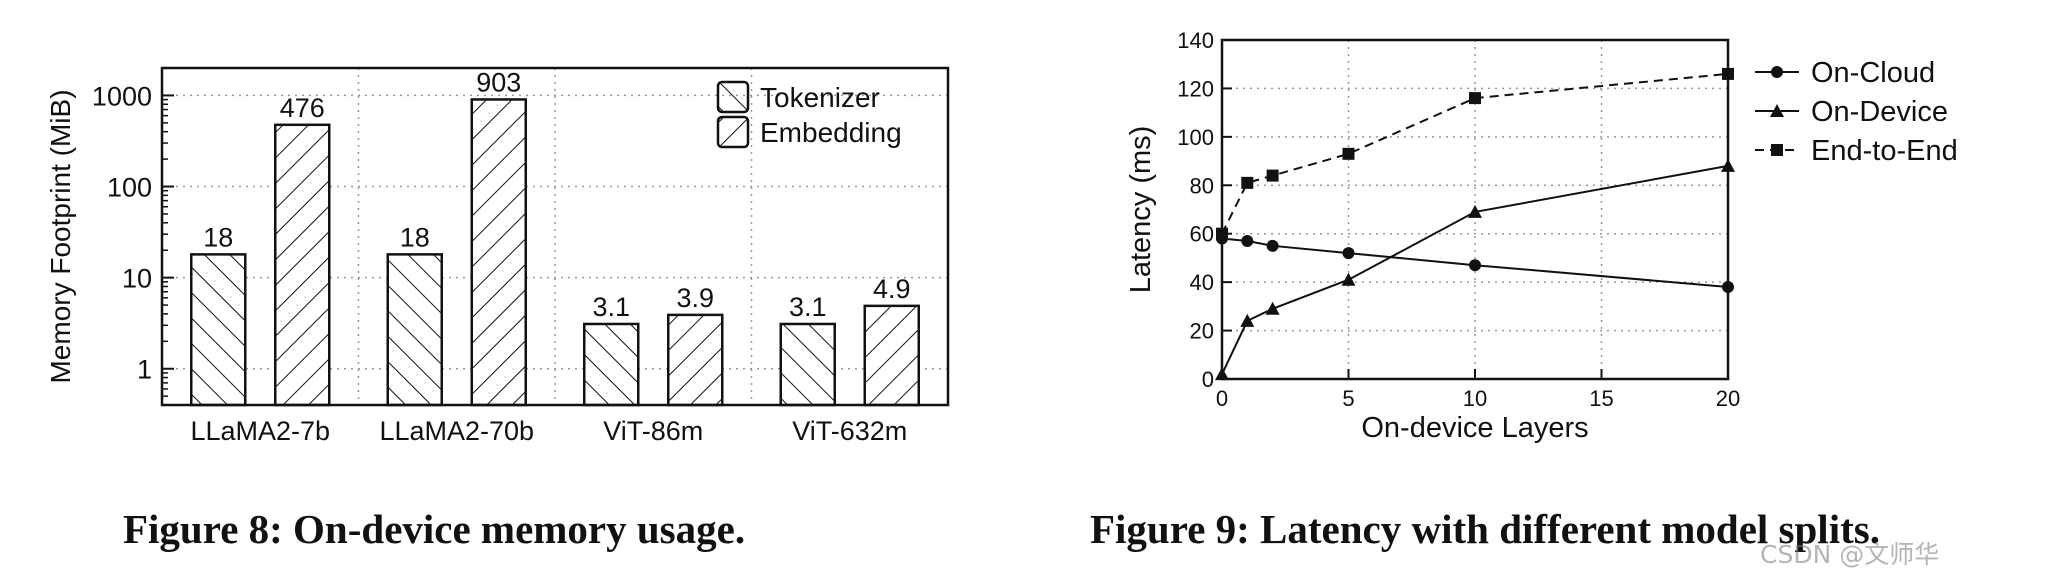  Describe the element at coordinates (1202, 331) in the screenshot. I see `y-tick-label: 20` at that location.